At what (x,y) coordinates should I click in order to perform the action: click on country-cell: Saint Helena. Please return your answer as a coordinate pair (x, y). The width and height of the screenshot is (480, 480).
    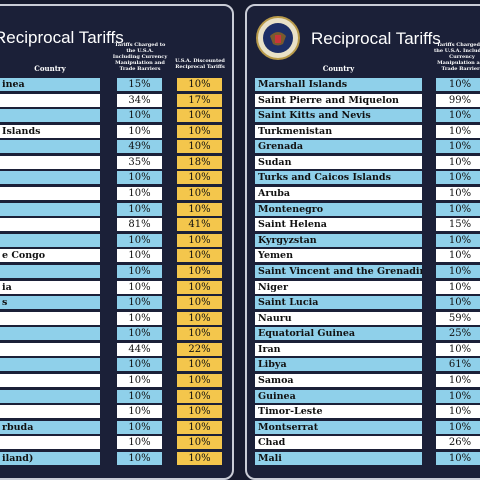
    Looking at the image, I should click on (338, 225).